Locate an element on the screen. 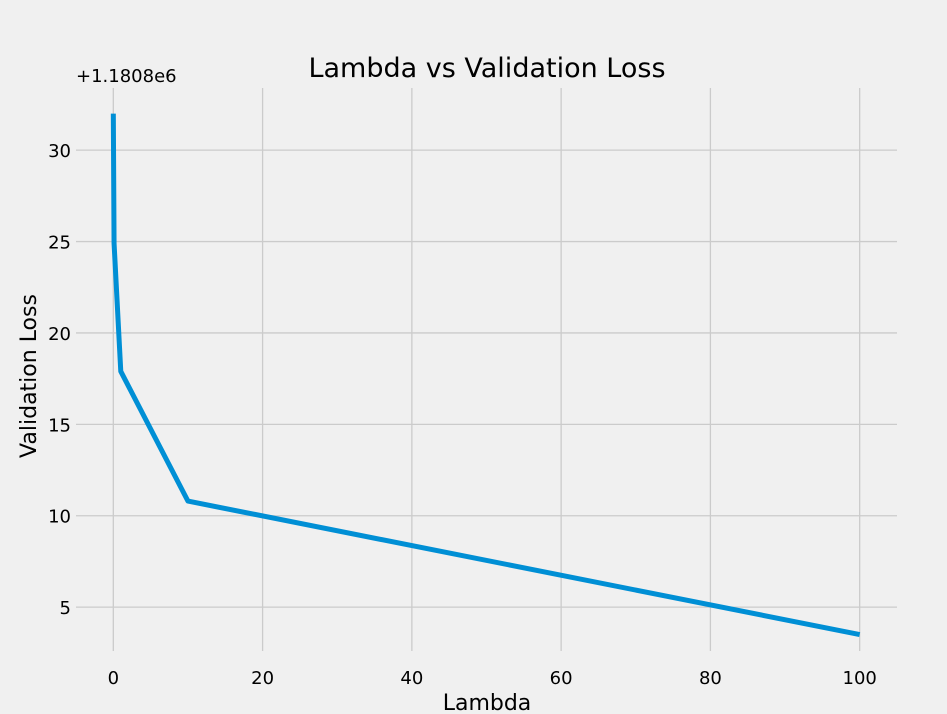  chart-title: Lambda vs Validation Loss is located at coordinates (486, 68).